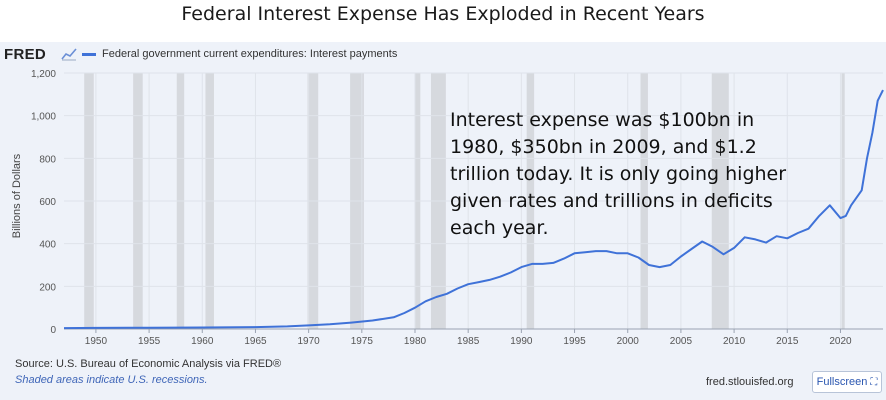 This screenshot has width=886, height=400. What do you see at coordinates (362, 341) in the screenshot?
I see `x-tick-label: 1975` at bounding box center [362, 341].